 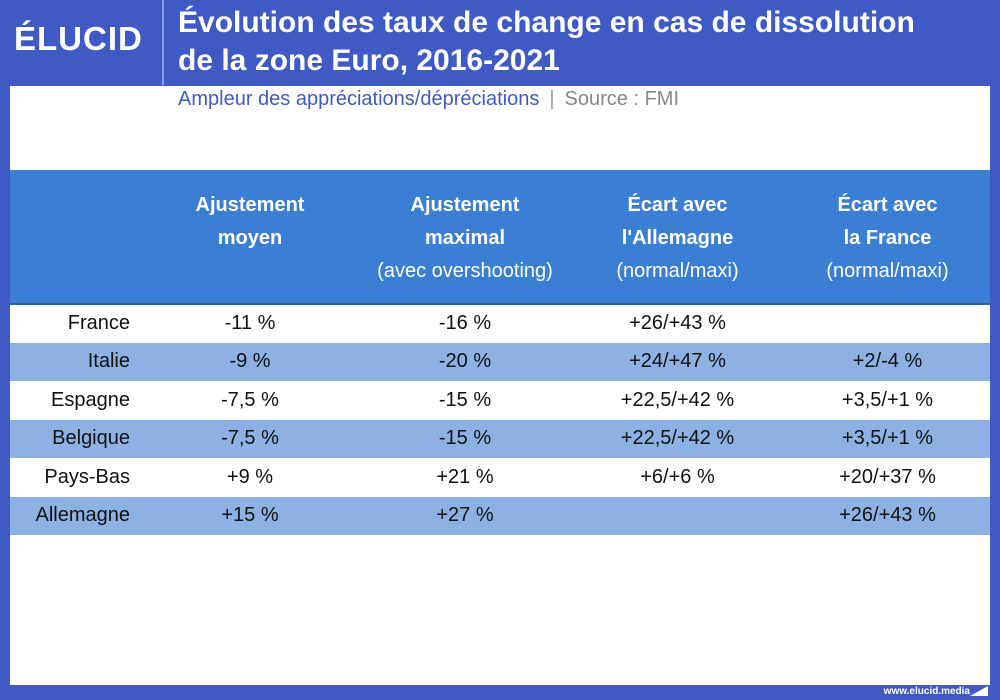 I want to click on flag-icon, so click(x=979, y=691).